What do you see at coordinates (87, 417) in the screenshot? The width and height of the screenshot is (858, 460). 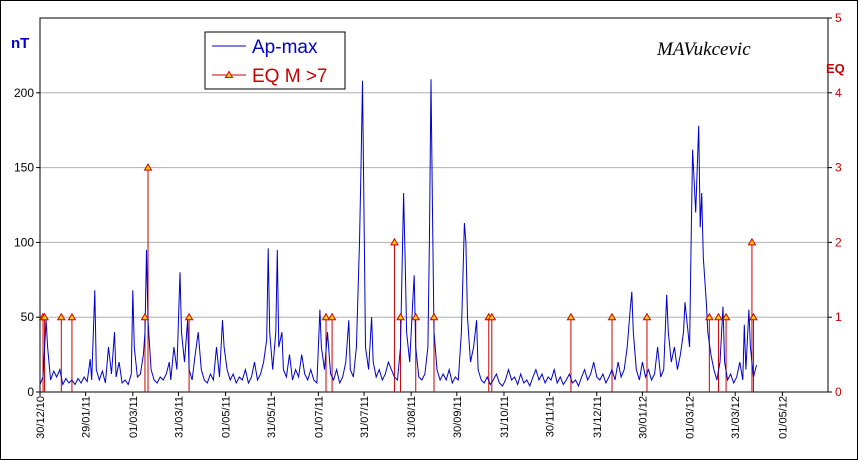 I see `x-tick-label: 29/01/11` at bounding box center [87, 417].